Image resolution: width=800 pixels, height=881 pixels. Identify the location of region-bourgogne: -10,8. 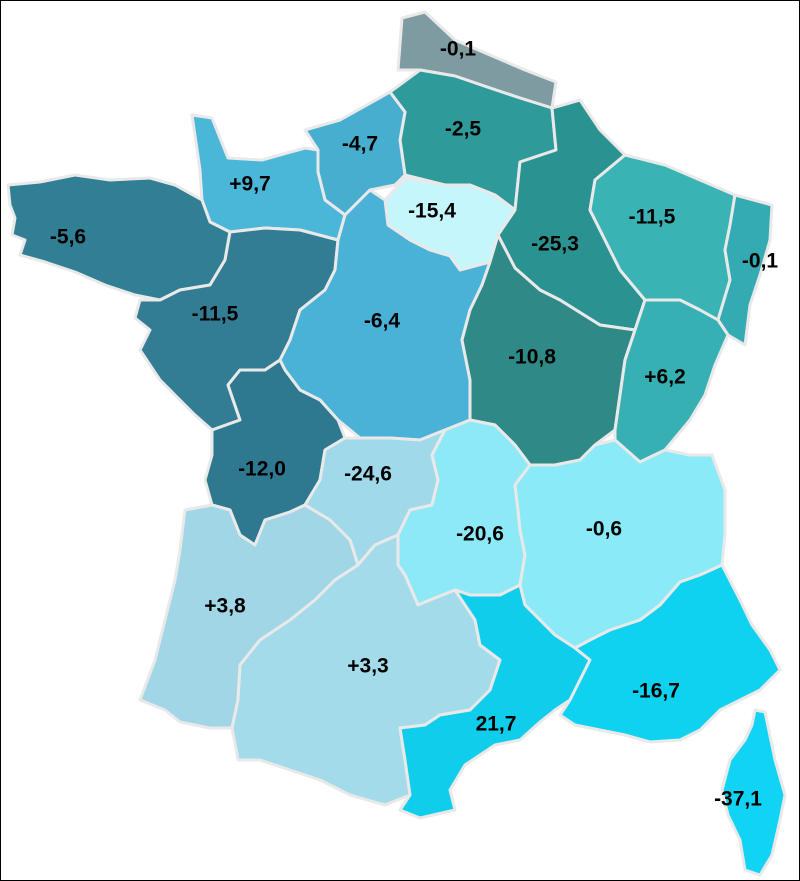
(548, 350).